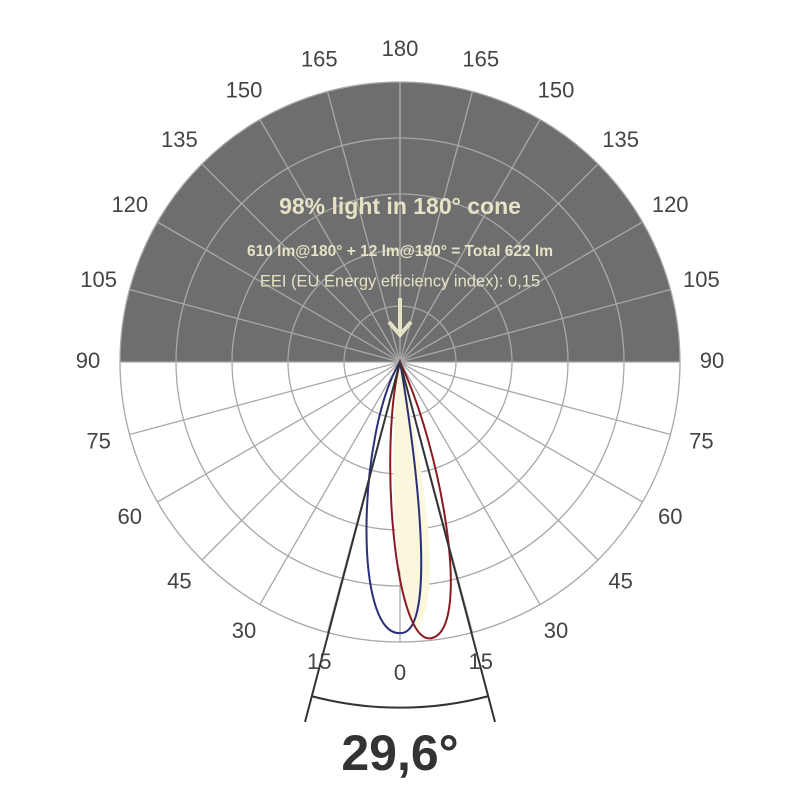 Image resolution: width=800 pixels, height=805 pixels. Describe the element at coordinates (399, 753) in the screenshot. I see `beam-angle: 29,6°` at that location.